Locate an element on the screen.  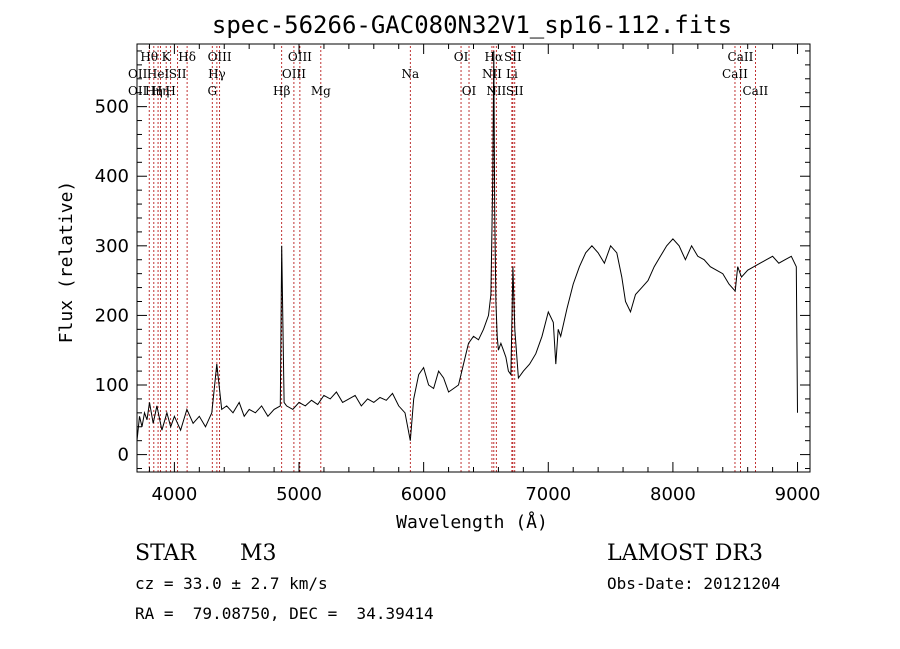
obs-date-text: Obs-Date: 20121204 is located at coordinates (693, 583).